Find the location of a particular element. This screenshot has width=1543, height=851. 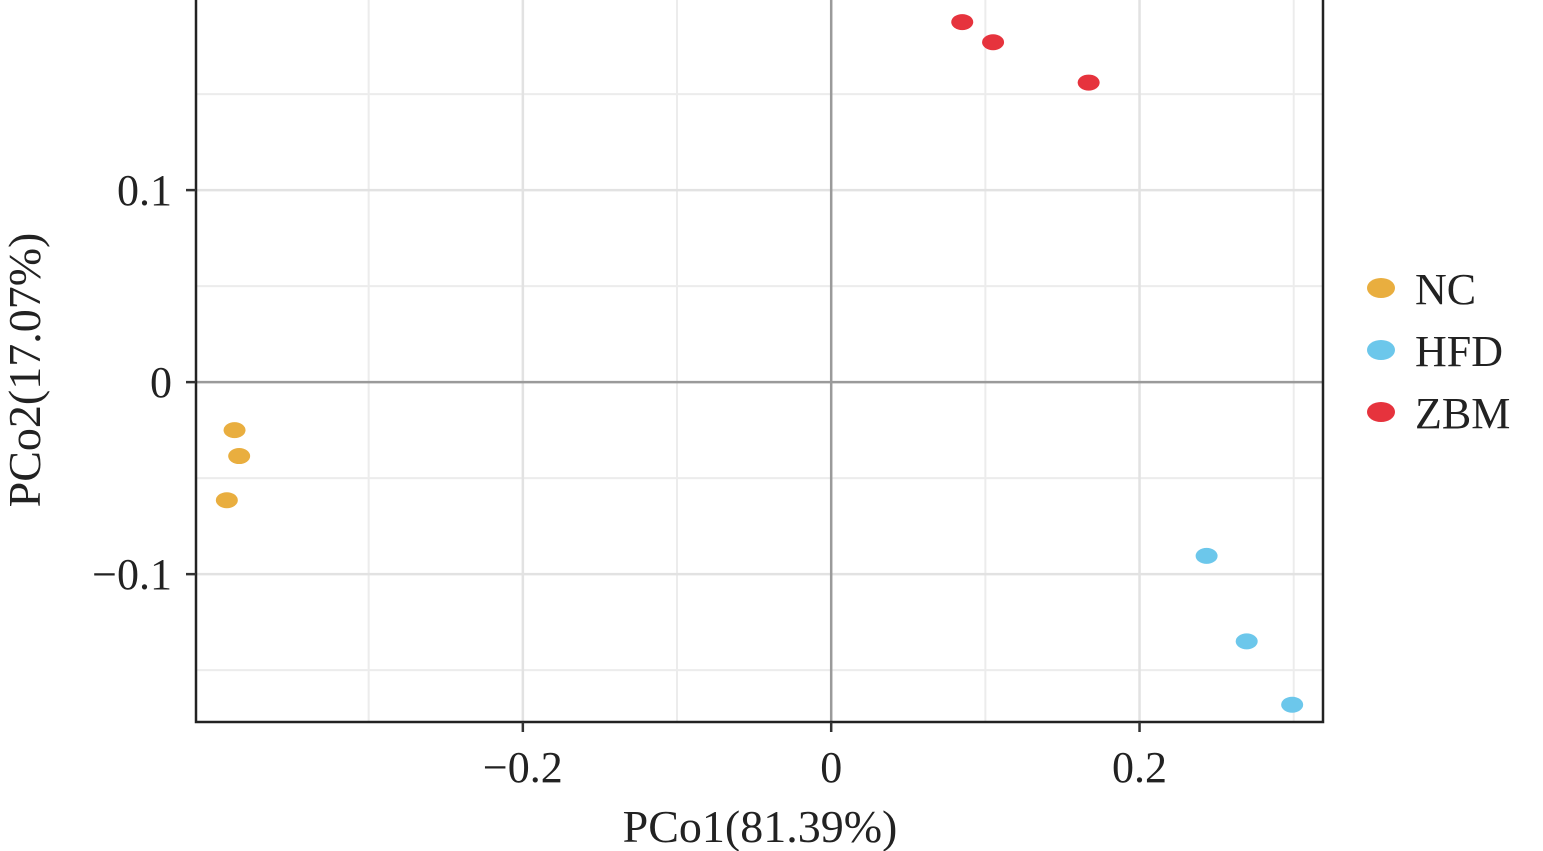

y-axis-label: PCo2(17.07%) is located at coordinates (25, 370).